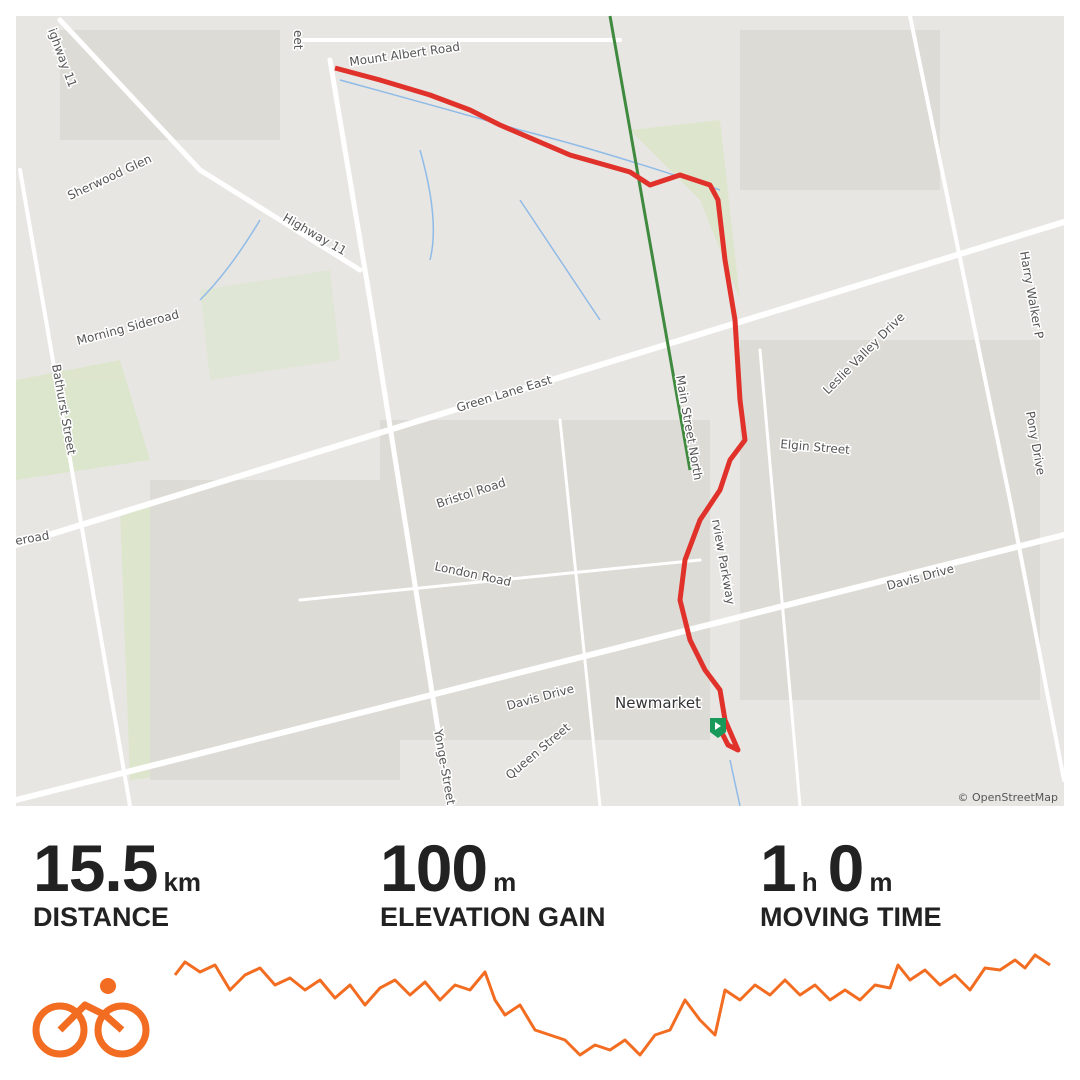  Describe the element at coordinates (809, 882) in the screenshot. I see `stat-unit: h` at that location.